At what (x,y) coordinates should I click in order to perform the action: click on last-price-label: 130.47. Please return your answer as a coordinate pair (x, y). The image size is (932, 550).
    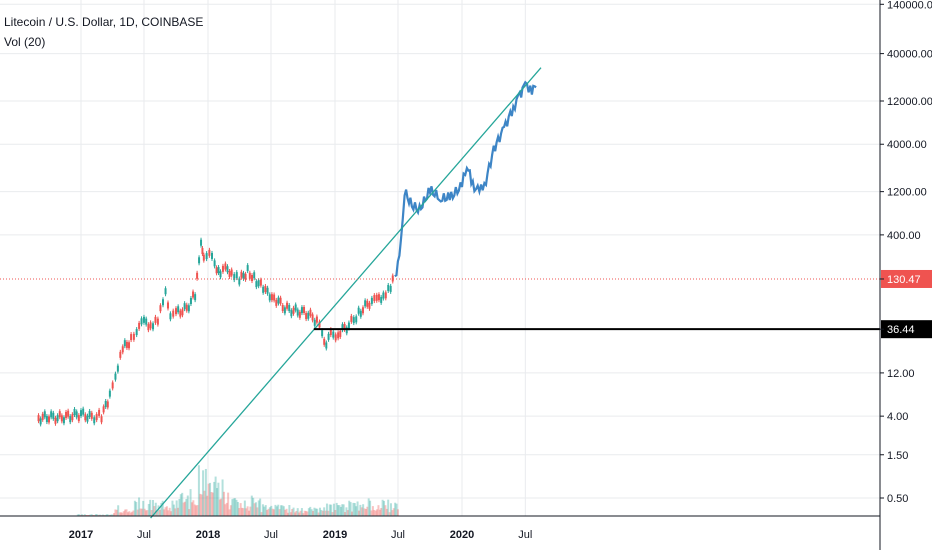
    Looking at the image, I should click on (904, 280).